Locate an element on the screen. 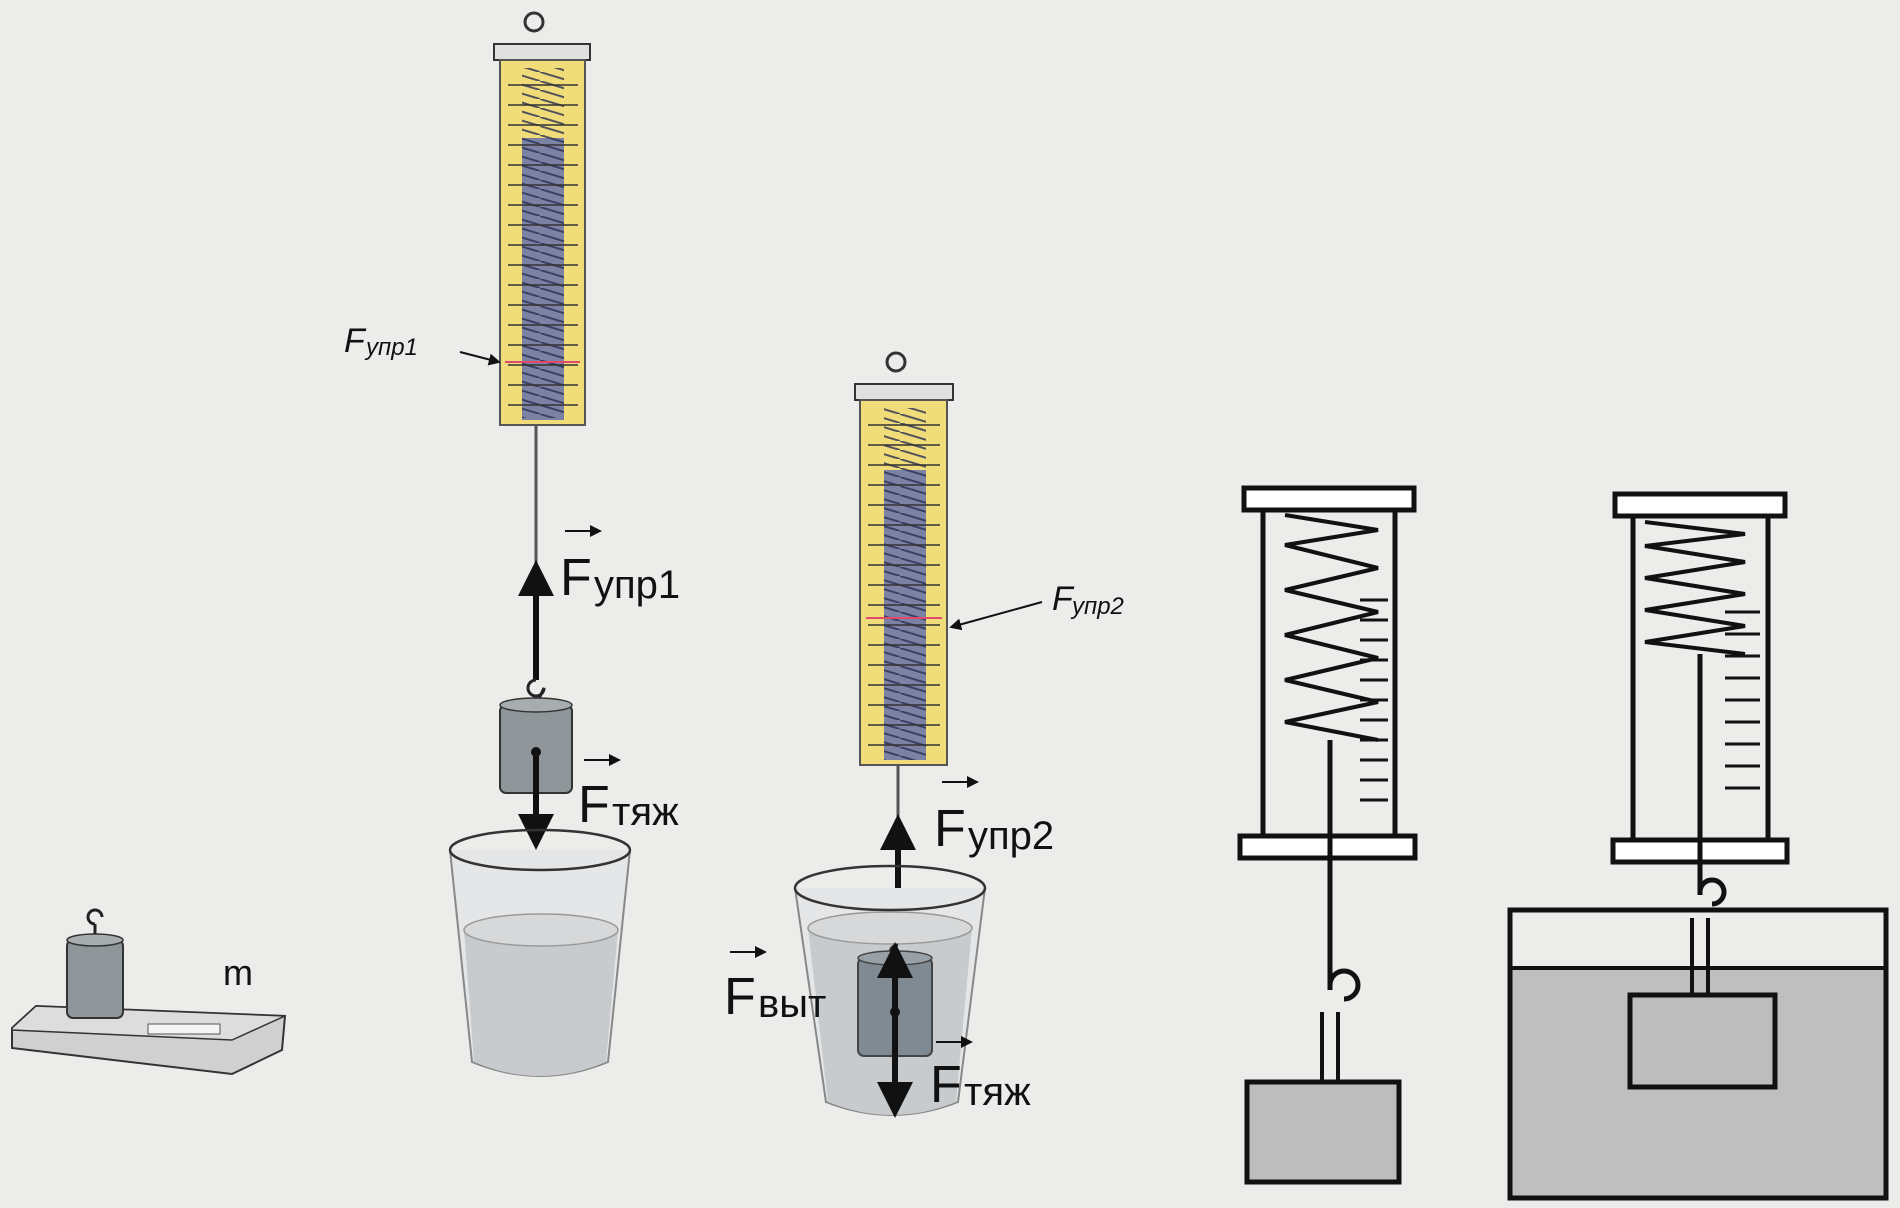  f-upr2-pointer-arrow is located at coordinates (996, 616).